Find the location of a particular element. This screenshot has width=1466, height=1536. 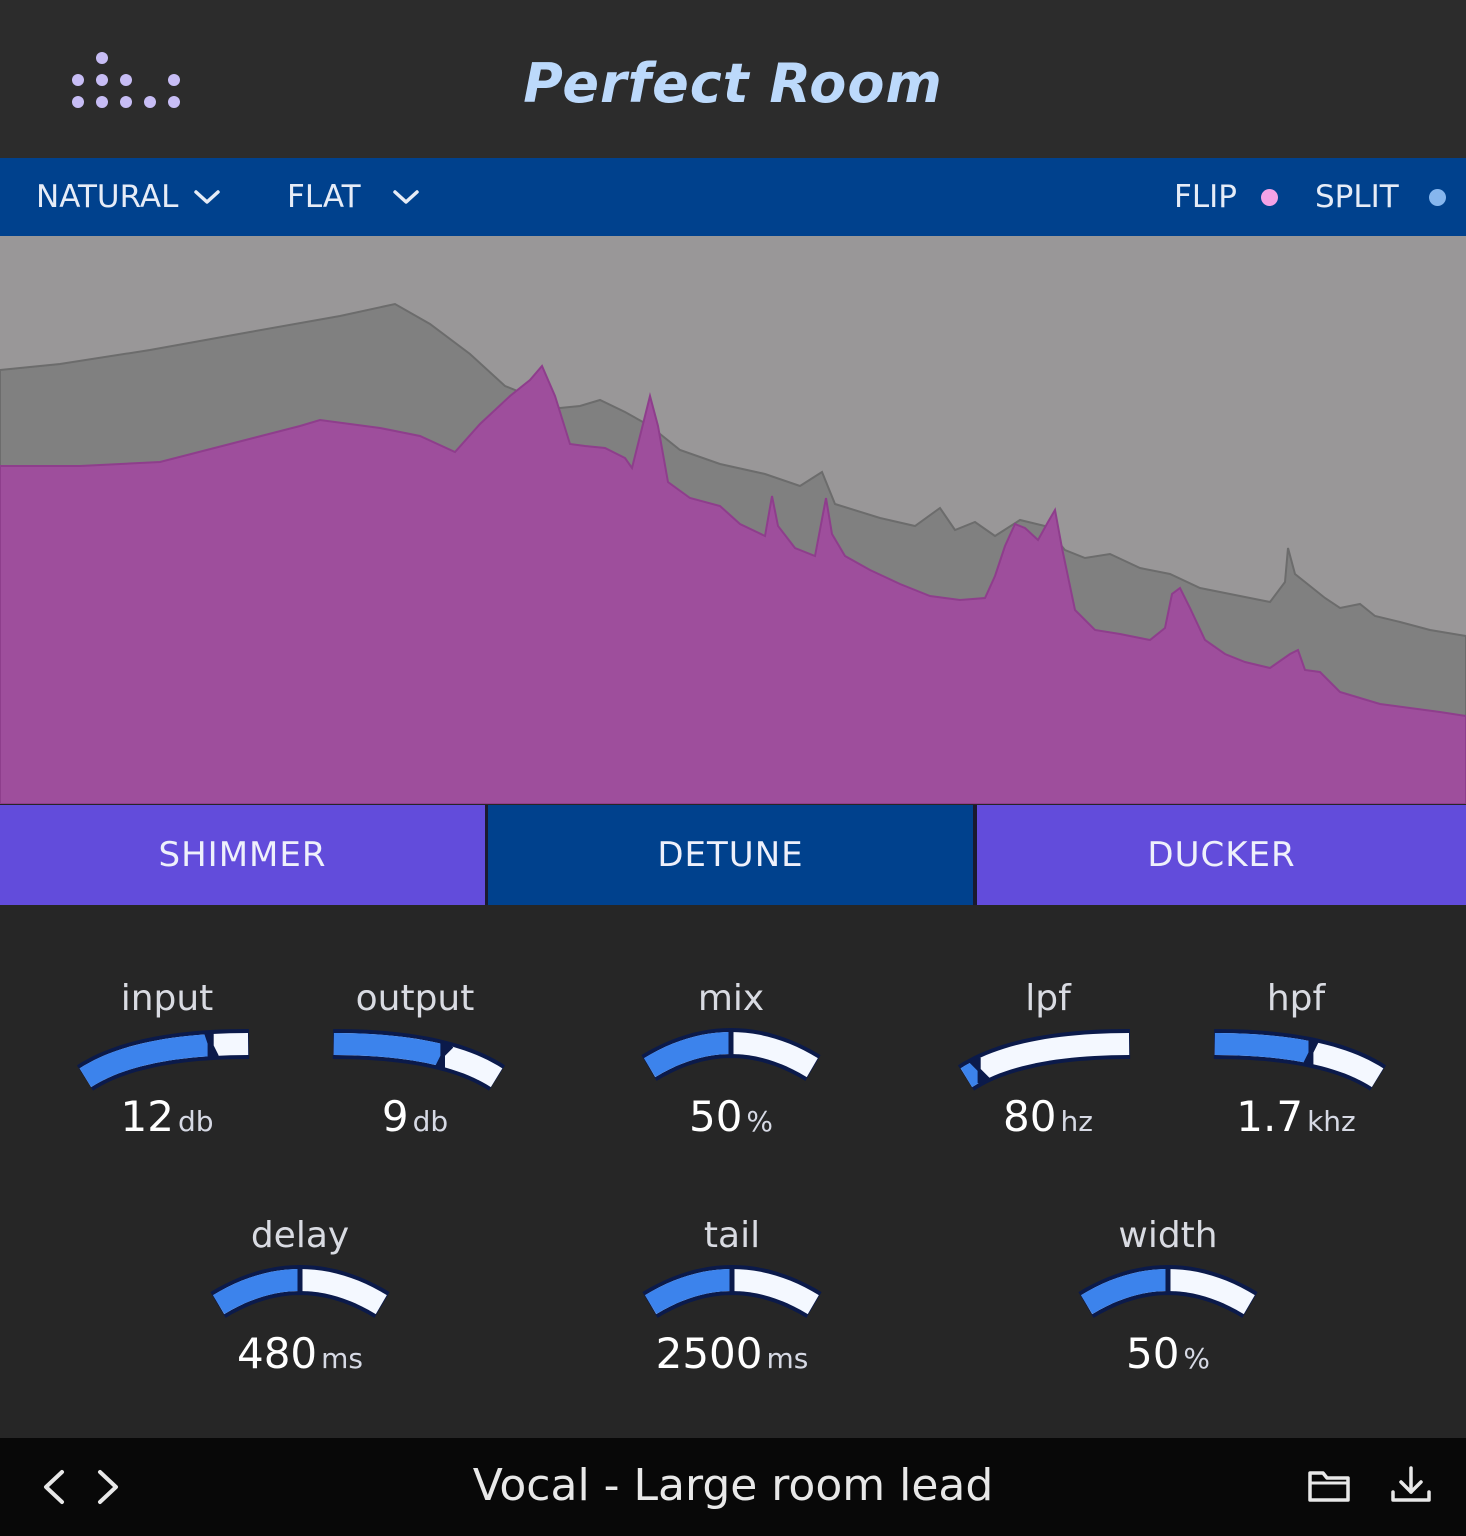

chevron-right-icon is located at coordinates (108, 1487).